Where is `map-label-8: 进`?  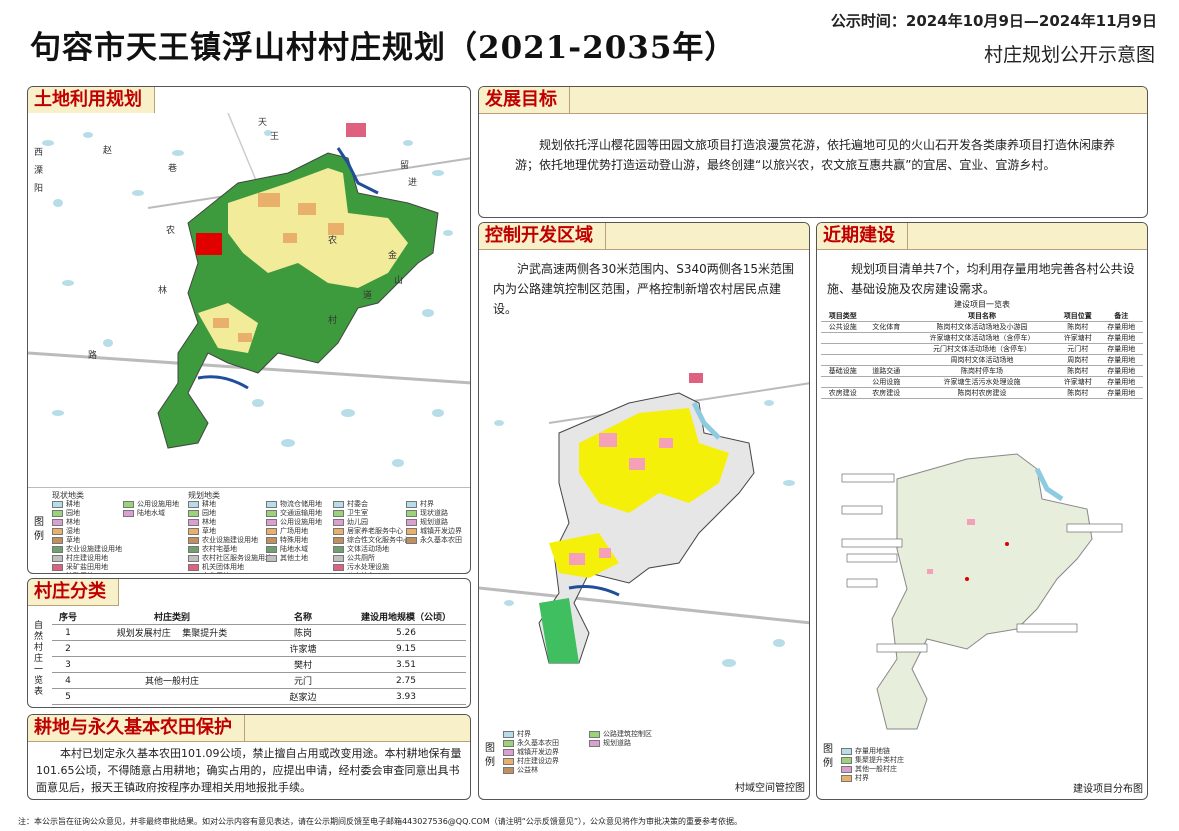 map-label-8: 进 is located at coordinates (412, 182).